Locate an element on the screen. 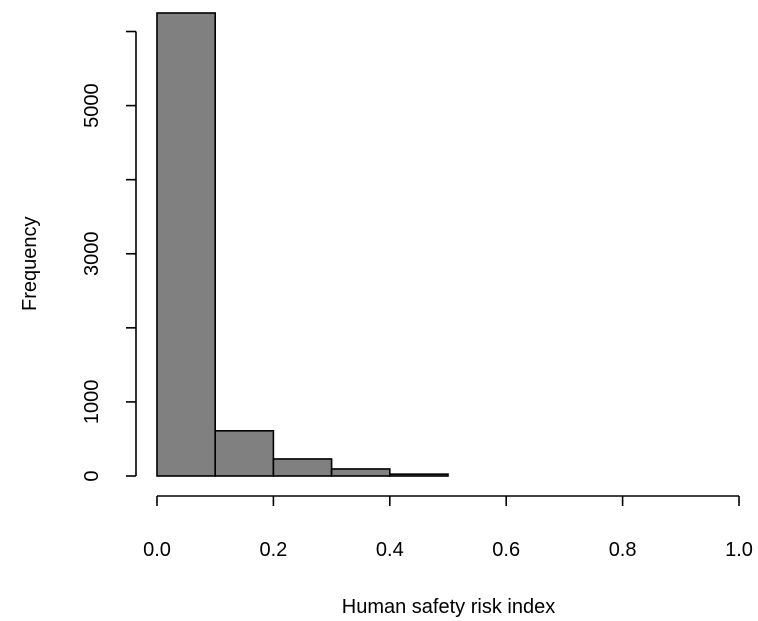  x-axis: 0.0 0.2 0.4 0.6 0.8 1.0 is located at coordinates (448, 528).